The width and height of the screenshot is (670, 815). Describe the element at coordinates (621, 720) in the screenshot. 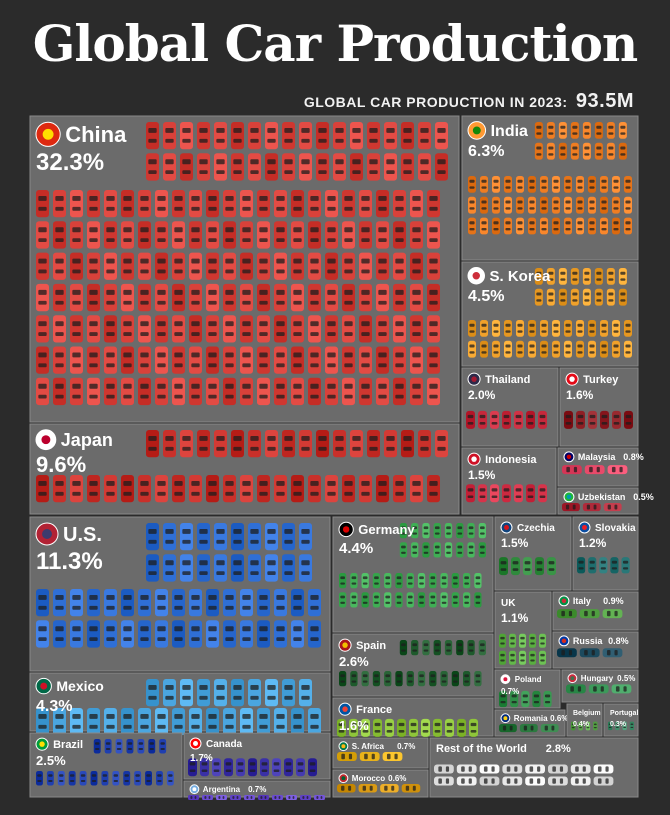

I see `tile-portugal: Portugal 0.3%` at that location.